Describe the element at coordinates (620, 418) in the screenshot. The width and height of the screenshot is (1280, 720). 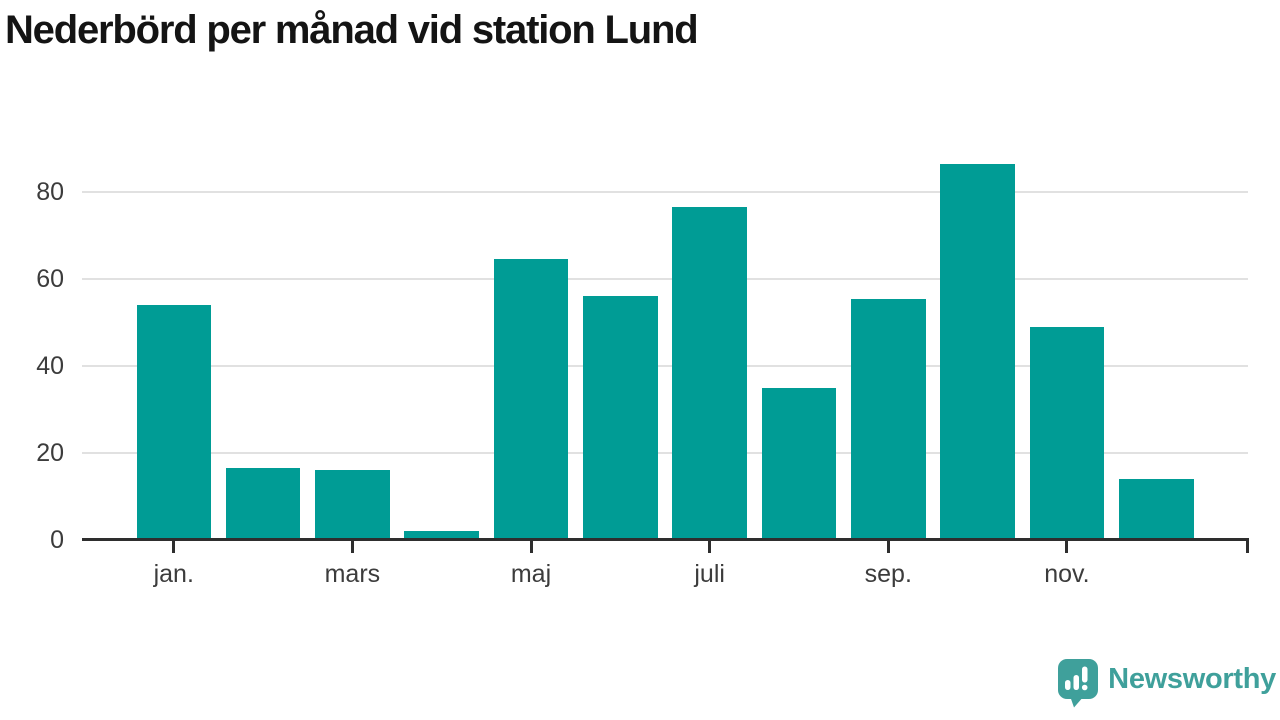
I see `bar-juni` at that location.